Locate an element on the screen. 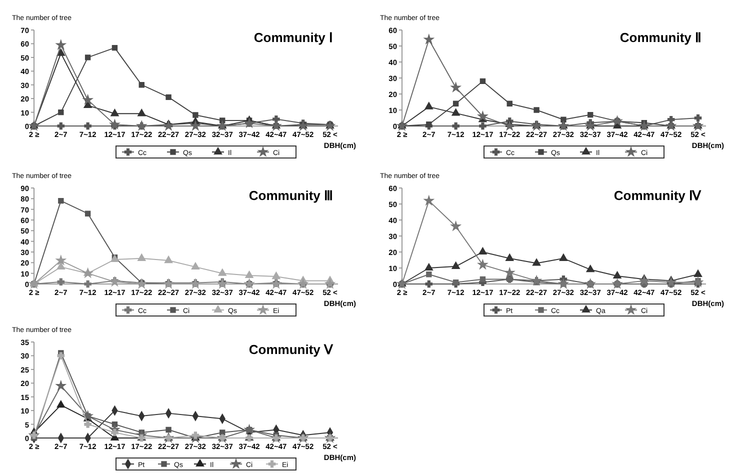 This screenshot has height=473, width=736. chart-title: Community Ⅳ is located at coordinates (658, 195).